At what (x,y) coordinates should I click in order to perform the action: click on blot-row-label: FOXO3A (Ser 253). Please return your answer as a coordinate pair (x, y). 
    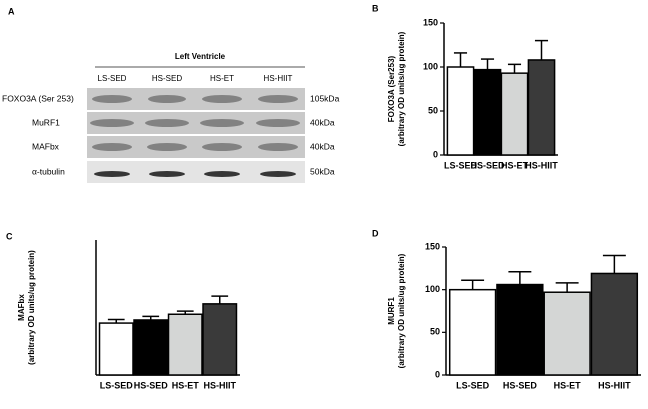
    Looking at the image, I should click on (38, 98).